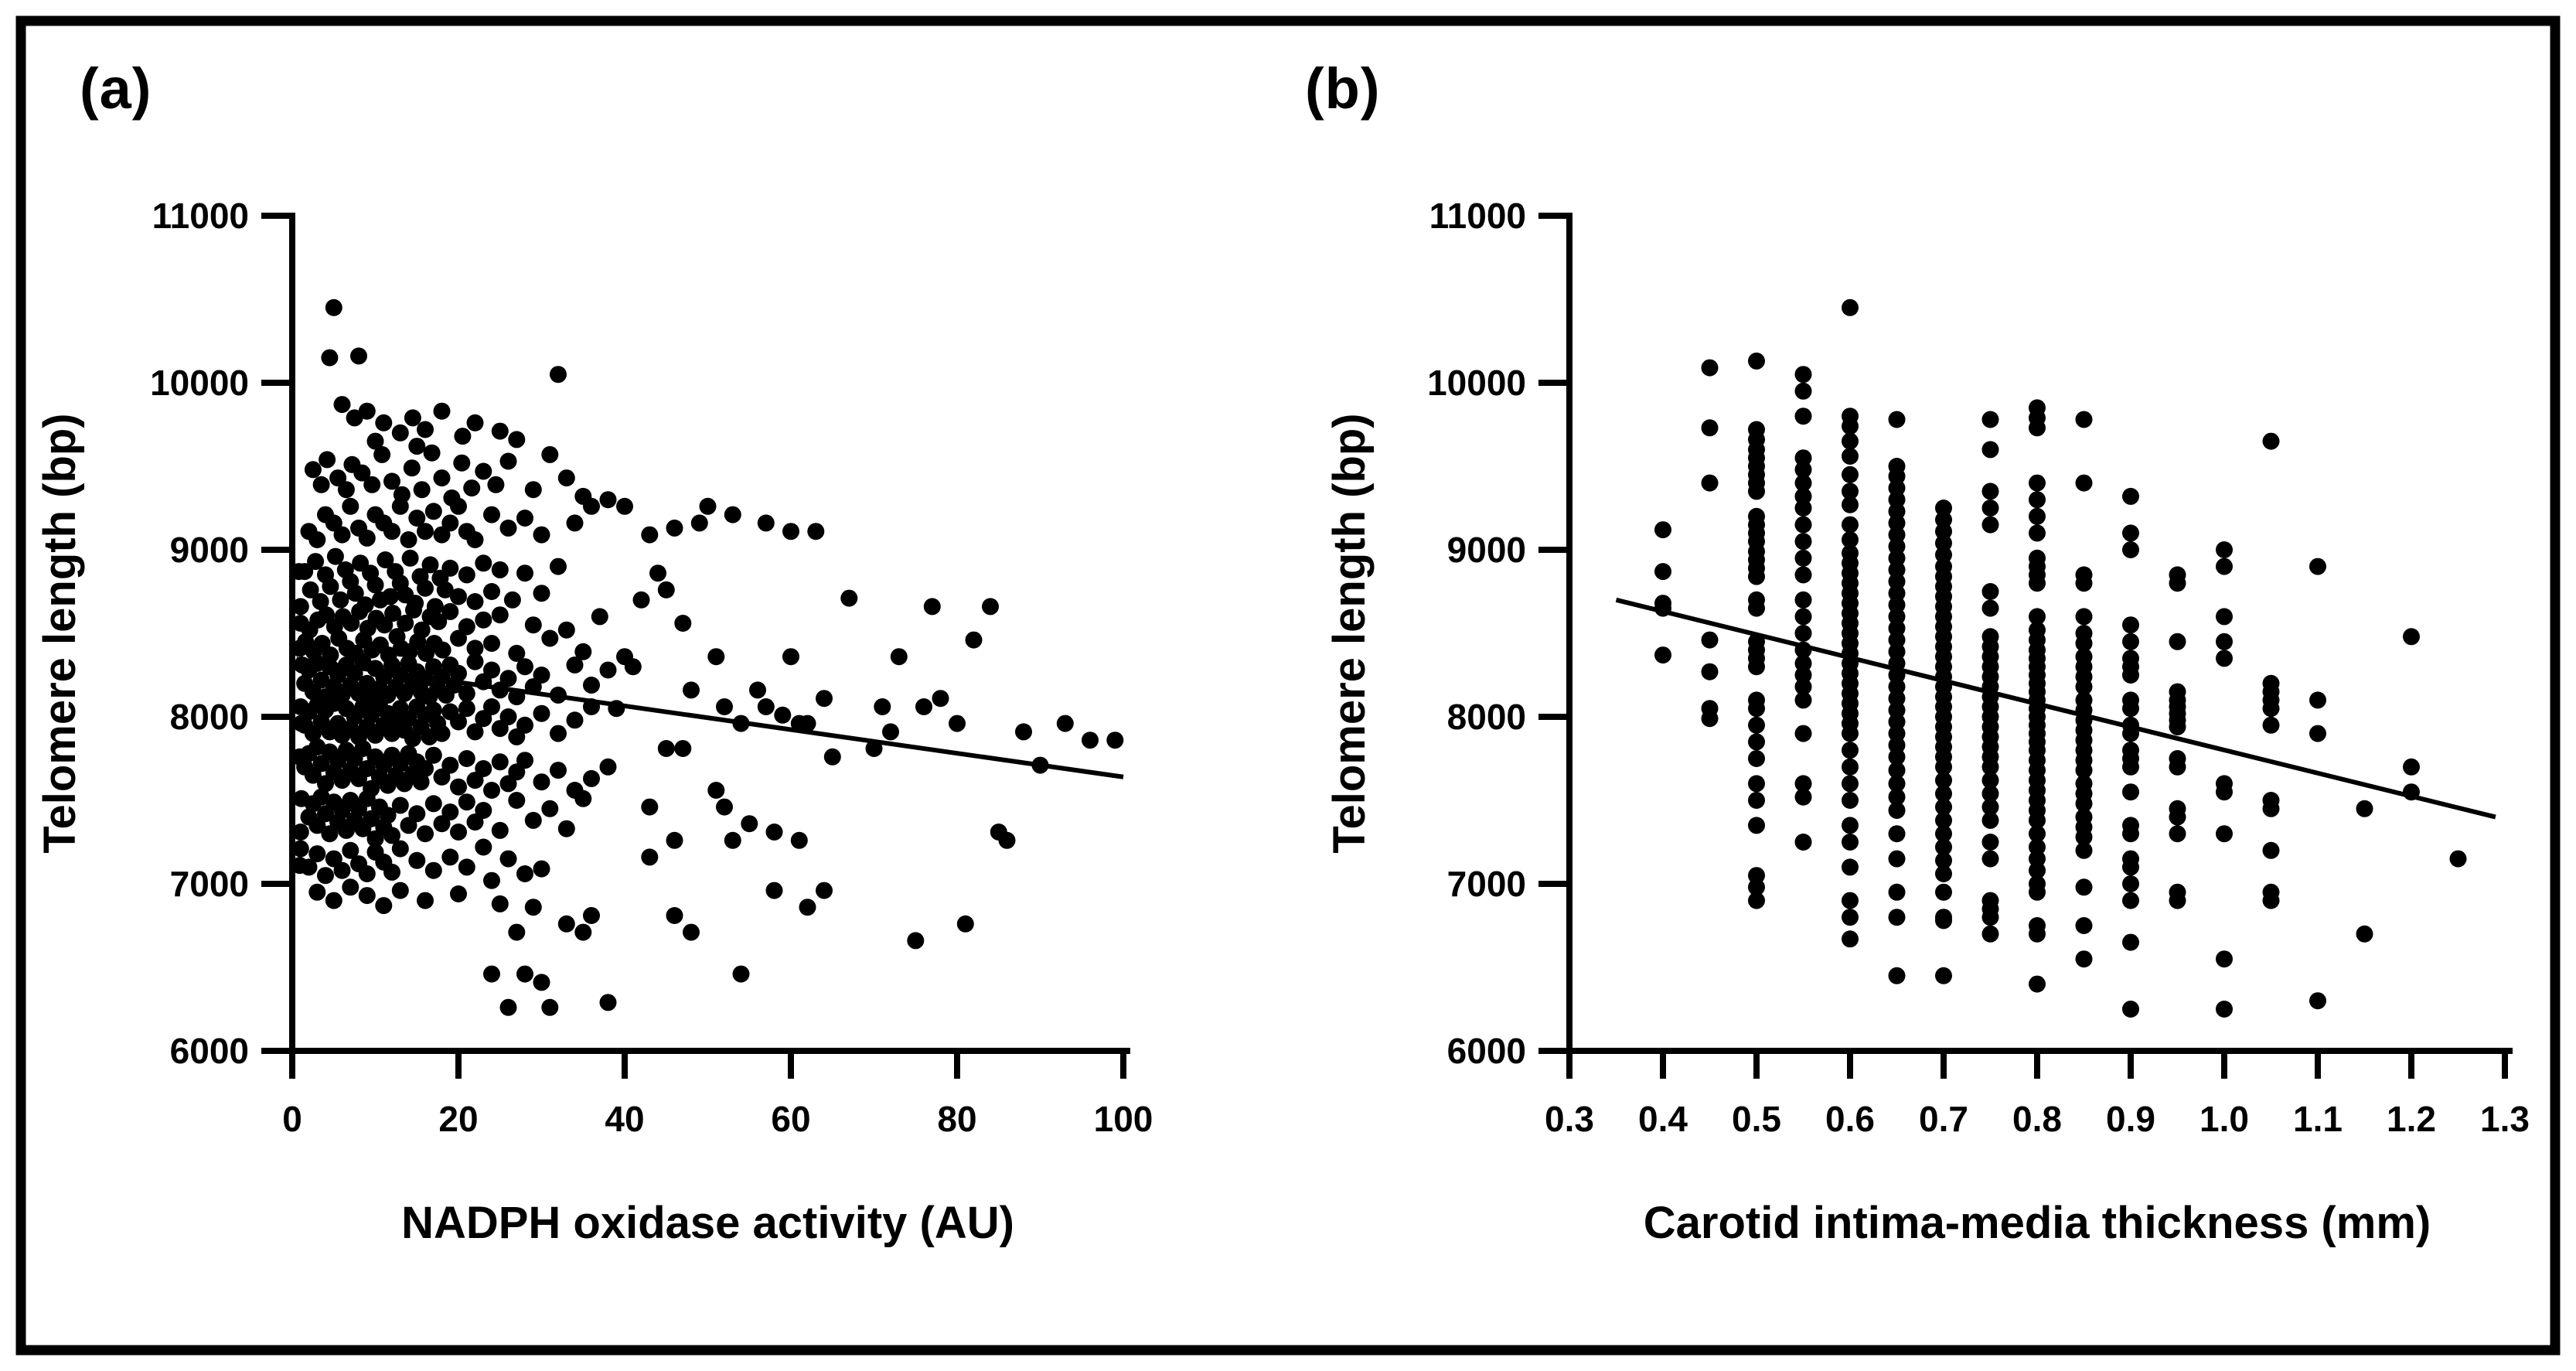 The image size is (2576, 1371). I want to click on regression-line, so click(2055, 708).